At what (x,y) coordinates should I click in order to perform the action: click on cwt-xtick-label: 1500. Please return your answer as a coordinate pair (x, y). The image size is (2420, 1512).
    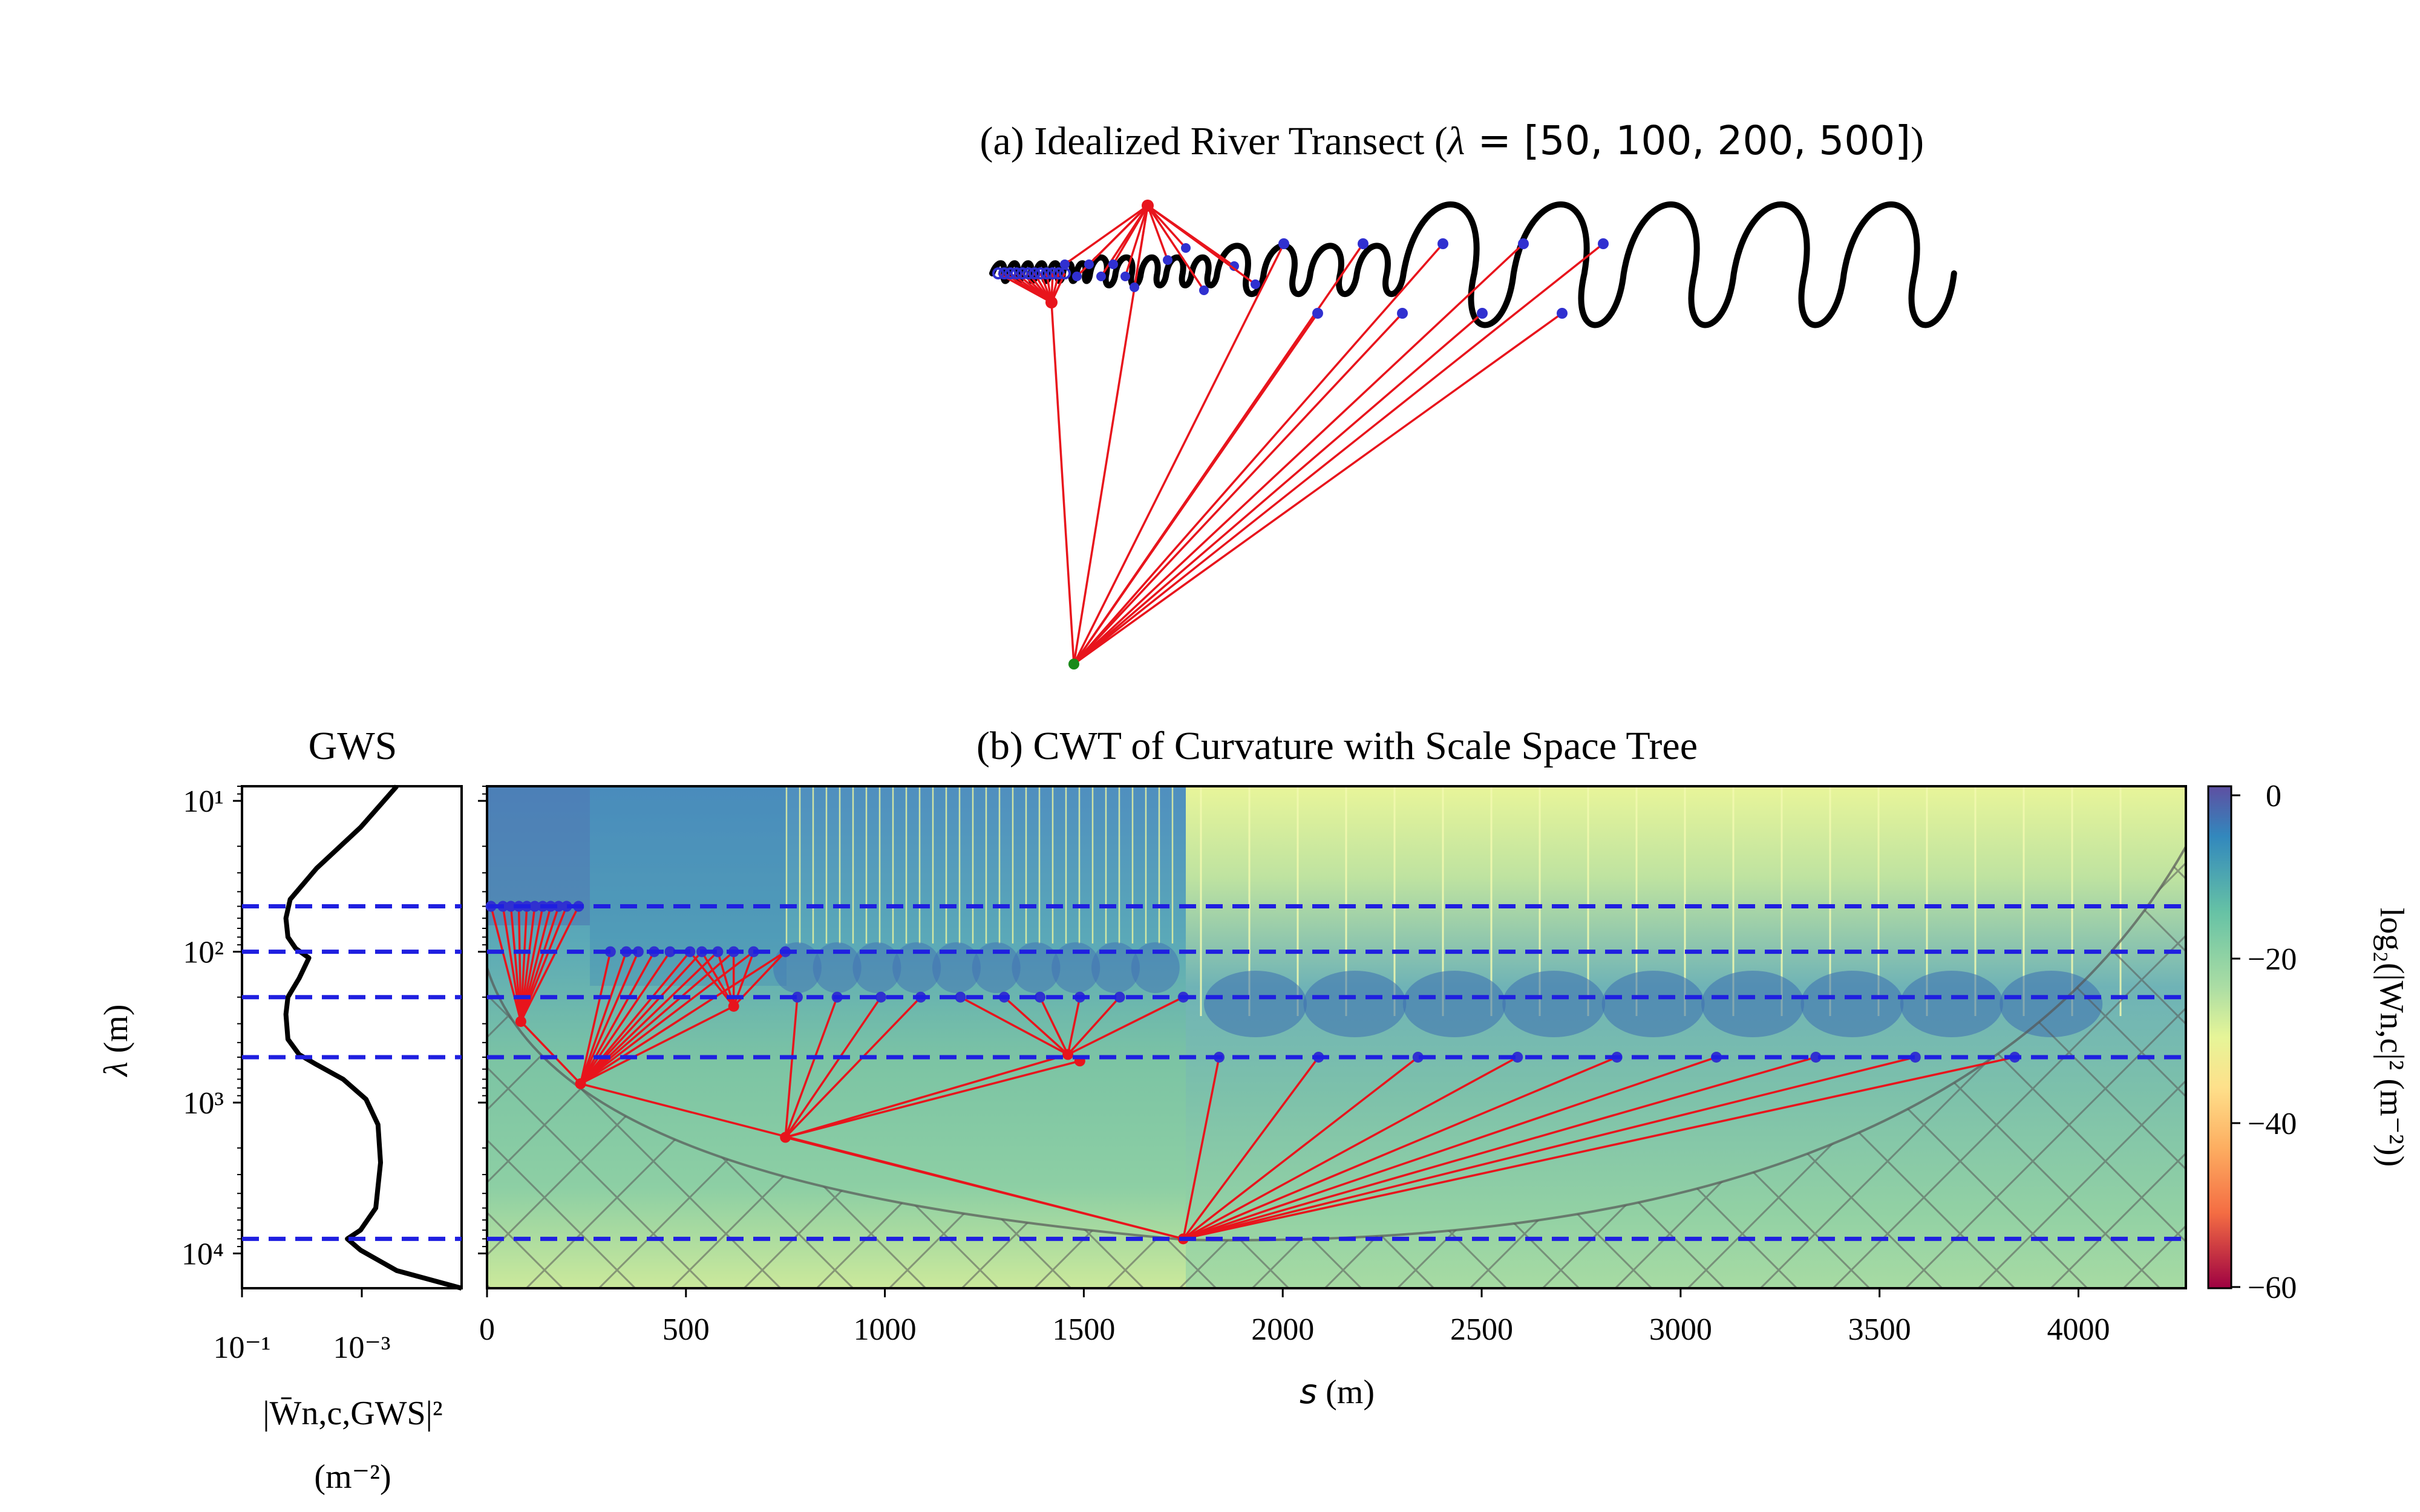
    Looking at the image, I should click on (1083, 1329).